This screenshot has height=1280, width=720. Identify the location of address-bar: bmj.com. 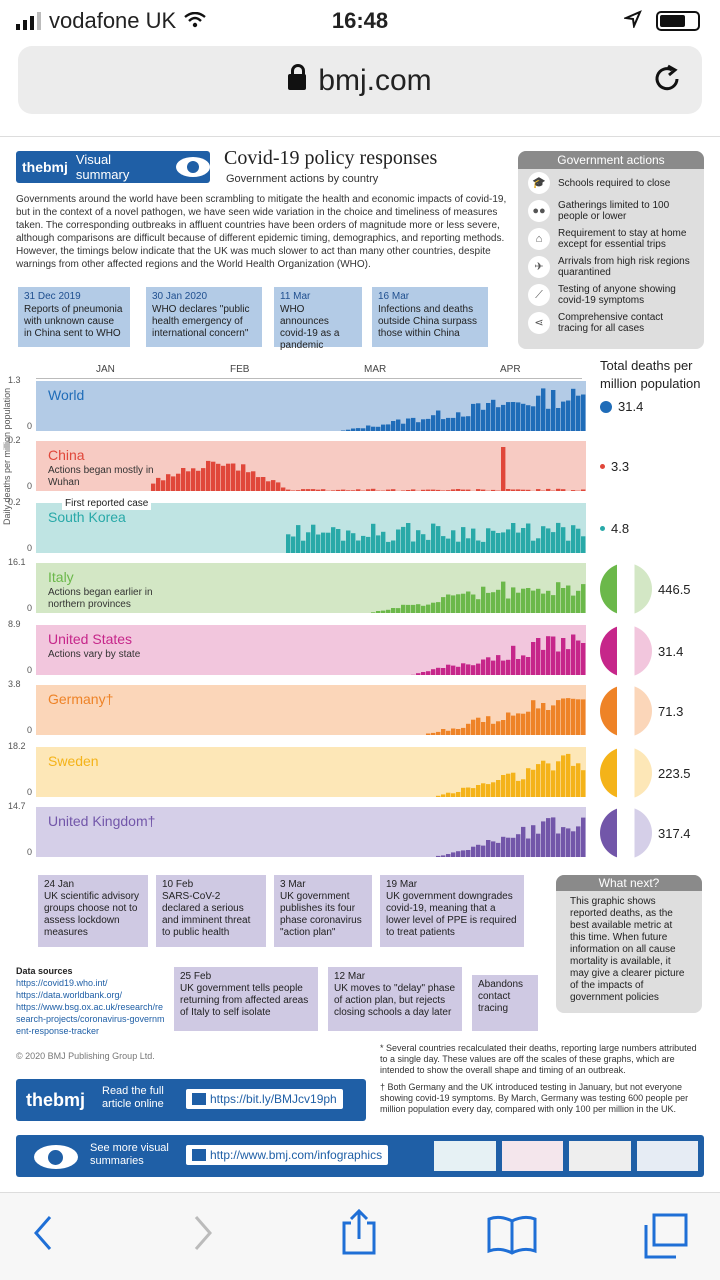
(360, 80).